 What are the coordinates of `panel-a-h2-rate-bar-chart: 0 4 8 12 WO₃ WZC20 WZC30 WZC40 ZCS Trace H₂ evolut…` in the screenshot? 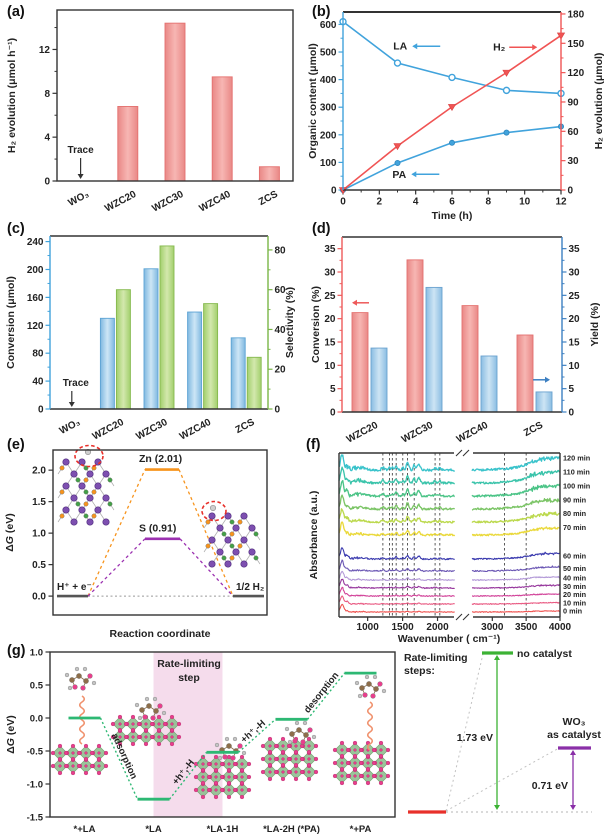 It's located at (150, 112).